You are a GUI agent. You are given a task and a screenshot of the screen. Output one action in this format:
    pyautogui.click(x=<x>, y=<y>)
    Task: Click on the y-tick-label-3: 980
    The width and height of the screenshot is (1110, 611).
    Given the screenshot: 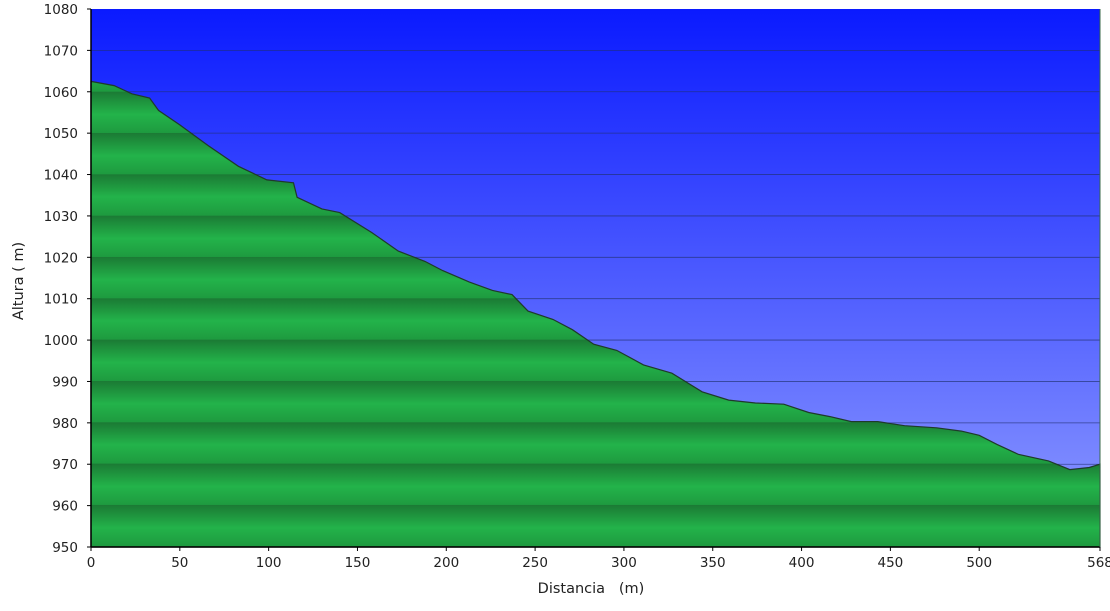 What is the action you would take?
    pyautogui.click(x=65, y=424)
    